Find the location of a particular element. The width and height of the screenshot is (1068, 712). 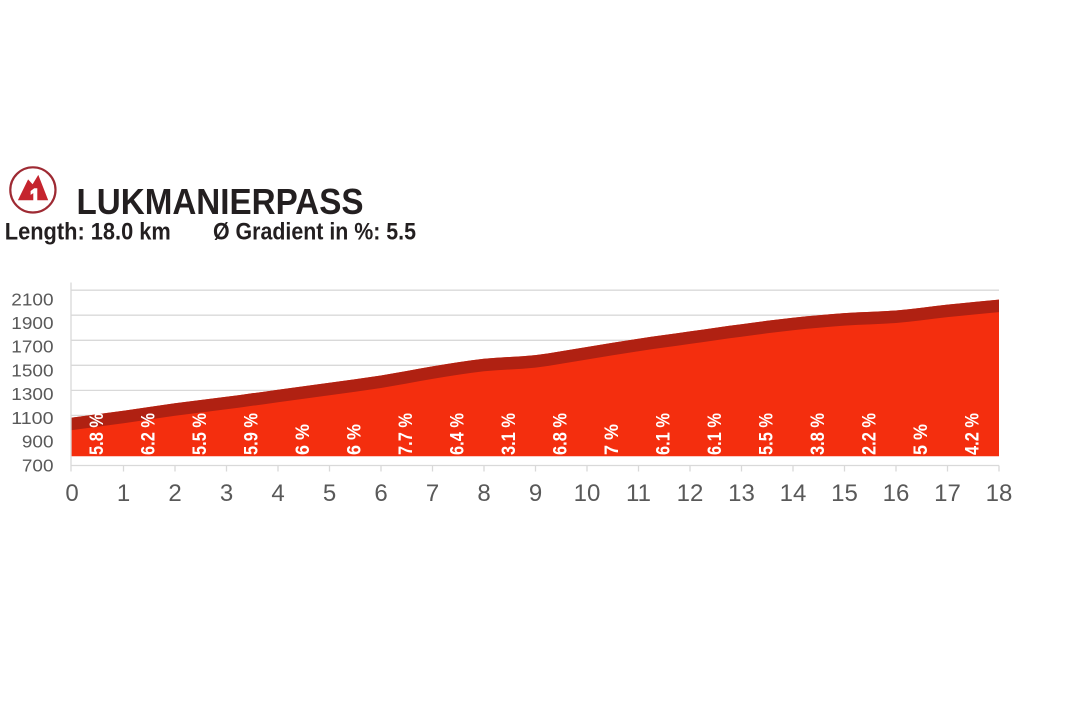

svg-text: 14 is located at coordinates (793, 493).